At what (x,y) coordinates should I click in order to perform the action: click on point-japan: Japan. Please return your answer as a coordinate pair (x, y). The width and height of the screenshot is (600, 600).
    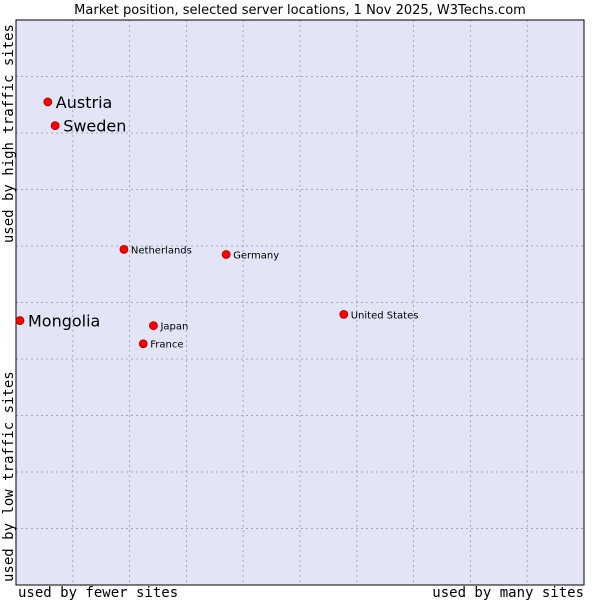
    Looking at the image, I should click on (168, 327).